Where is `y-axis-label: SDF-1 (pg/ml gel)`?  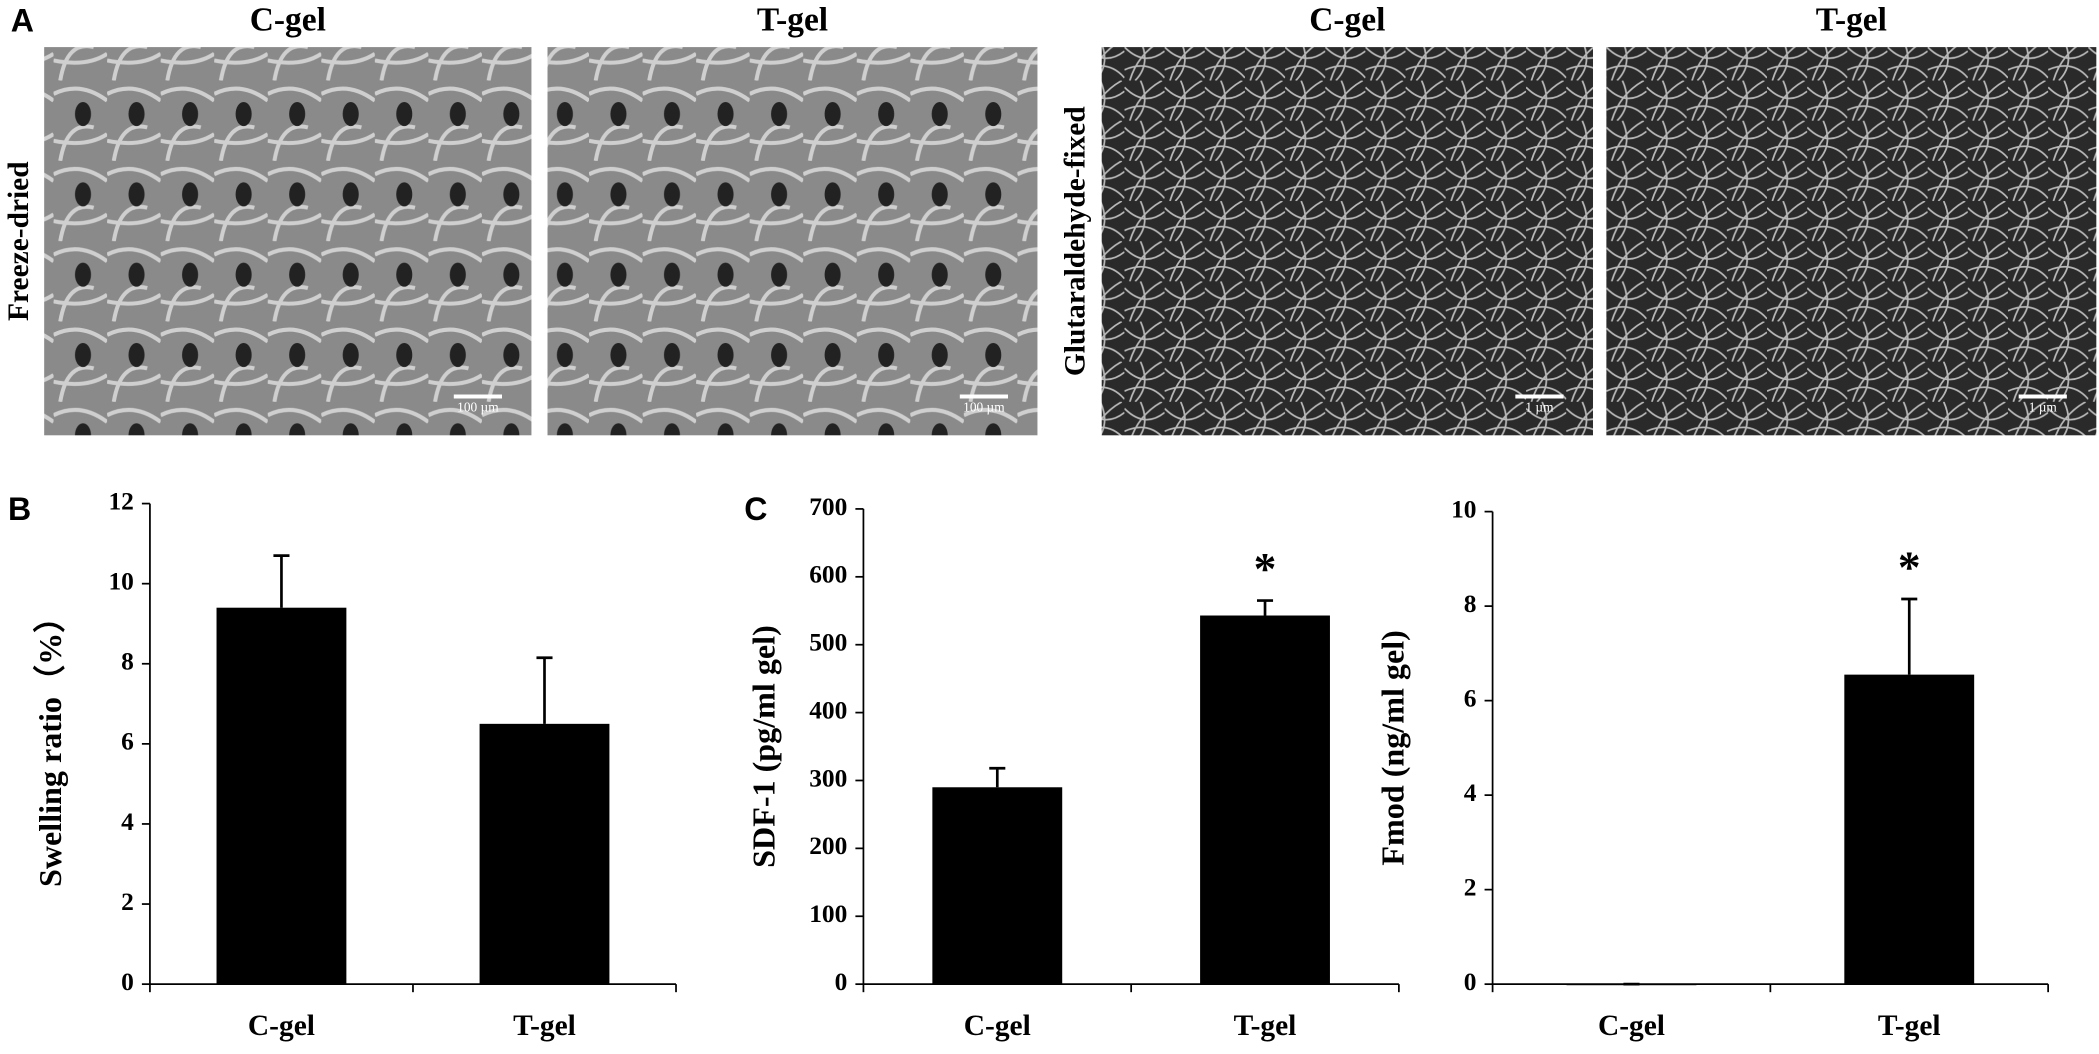
y-axis-label: SDF-1 (pg/ml gel) is located at coordinates (763, 746).